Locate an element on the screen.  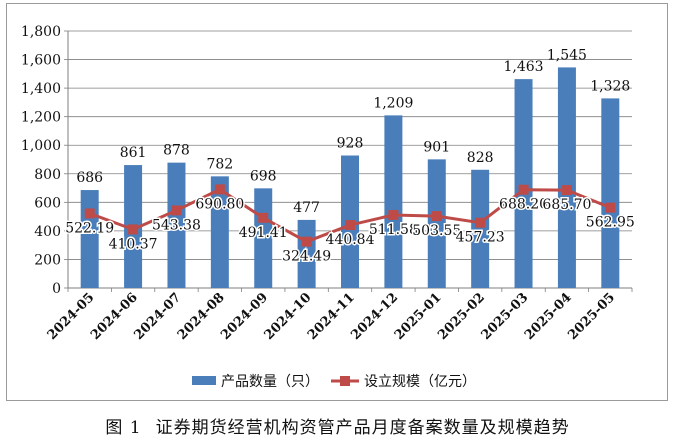
bar-value-label: 1,328 is located at coordinates (610, 86).